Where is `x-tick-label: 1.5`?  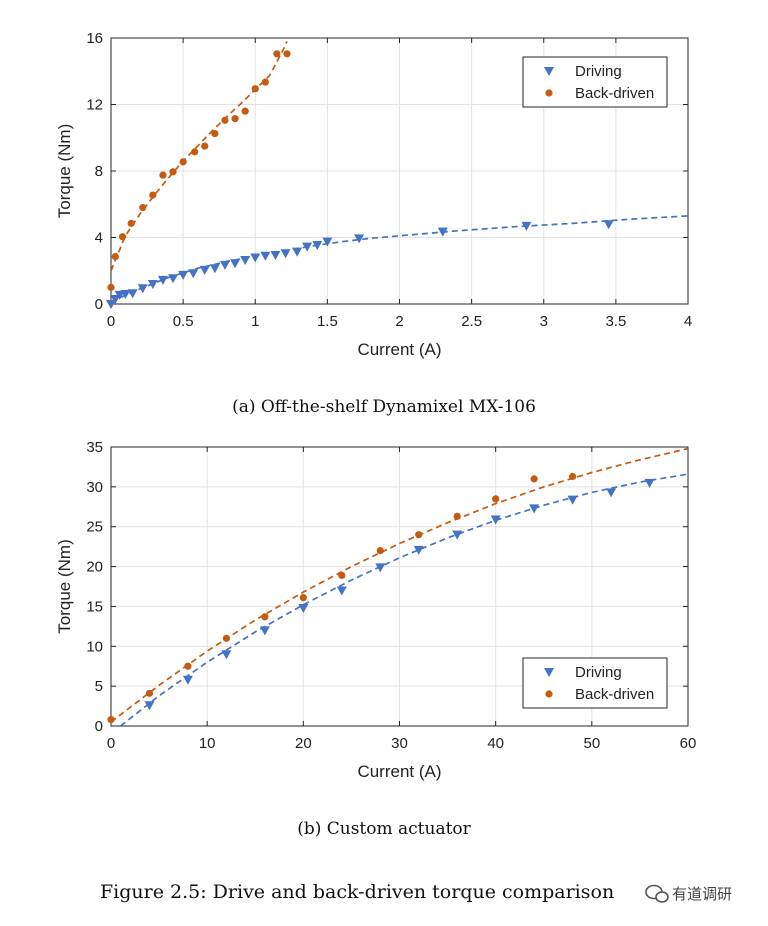 x-tick-label: 1.5 is located at coordinates (327, 321).